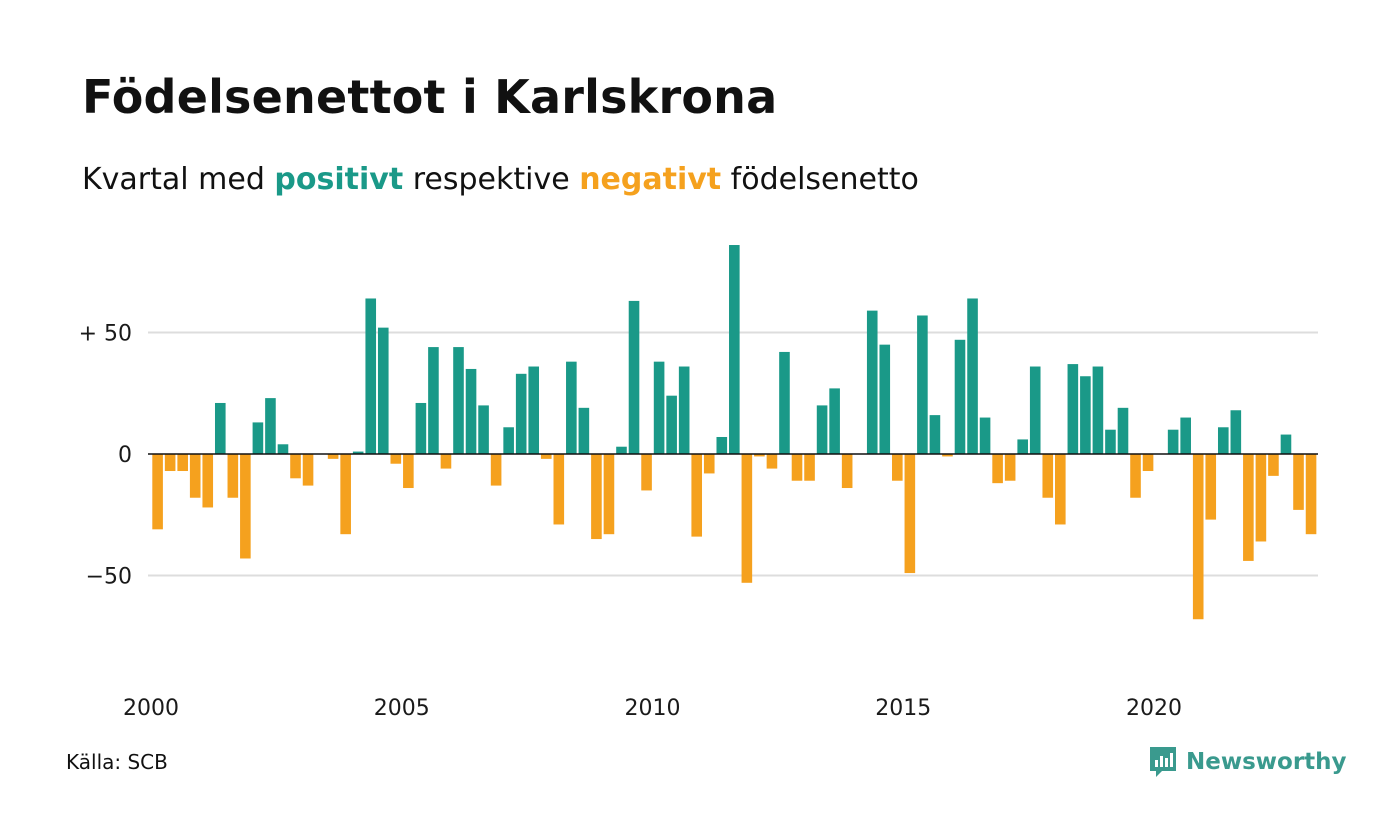 The image size is (1400, 840). Describe the element at coordinates (903, 708) in the screenshot. I see `x-tick-label: 2015` at that location.